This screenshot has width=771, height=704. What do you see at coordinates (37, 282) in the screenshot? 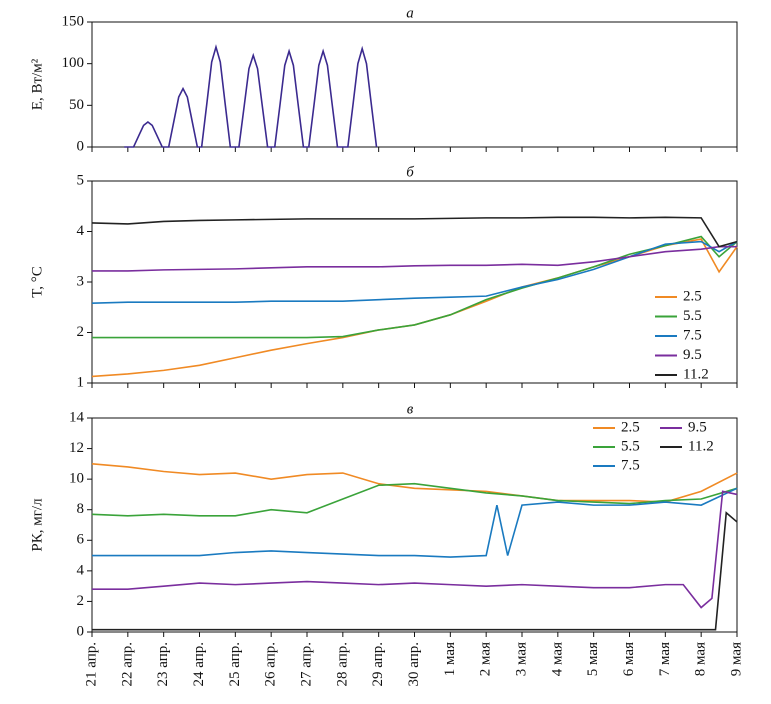
I see `y-axis-label: T, °C` at bounding box center [37, 282].